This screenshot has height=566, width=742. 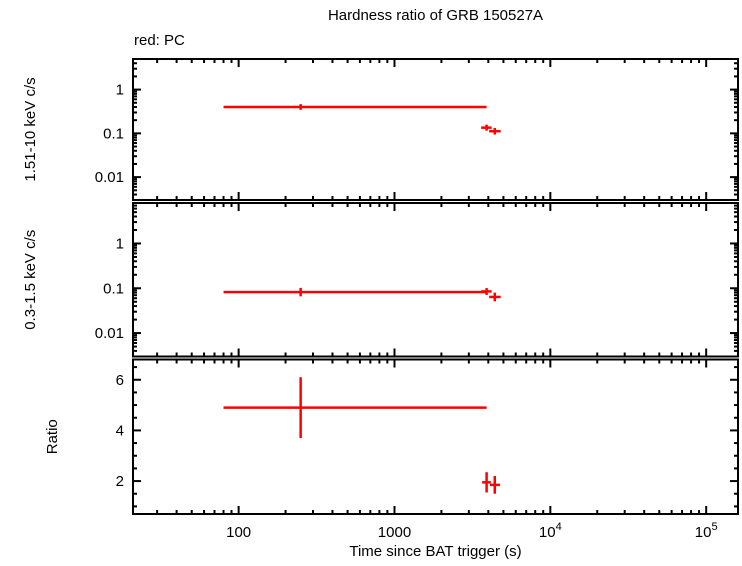 What do you see at coordinates (52, 436) in the screenshot?
I see `y-axis-label: Ratio` at bounding box center [52, 436].